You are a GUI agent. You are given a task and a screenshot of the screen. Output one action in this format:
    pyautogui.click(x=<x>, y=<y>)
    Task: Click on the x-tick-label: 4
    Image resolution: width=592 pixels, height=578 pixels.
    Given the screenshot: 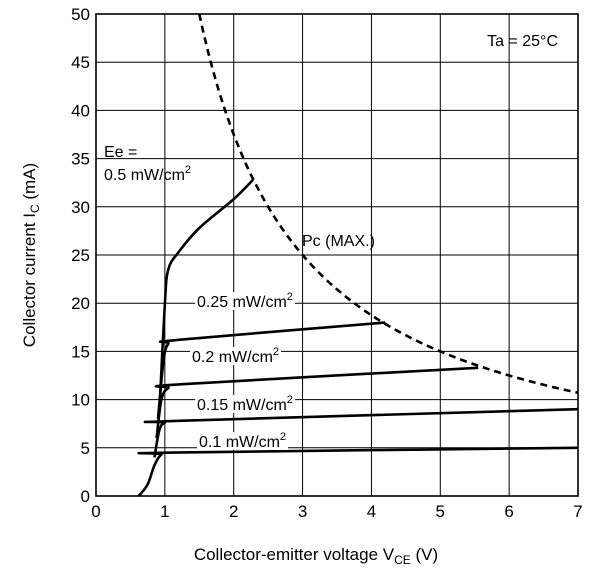 What is the action you would take?
    pyautogui.click(x=371, y=511)
    